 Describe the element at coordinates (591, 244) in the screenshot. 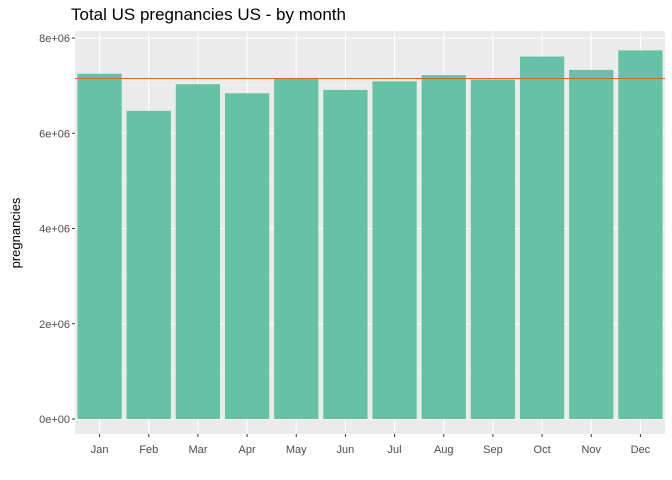

I see `bar-nov` at that location.